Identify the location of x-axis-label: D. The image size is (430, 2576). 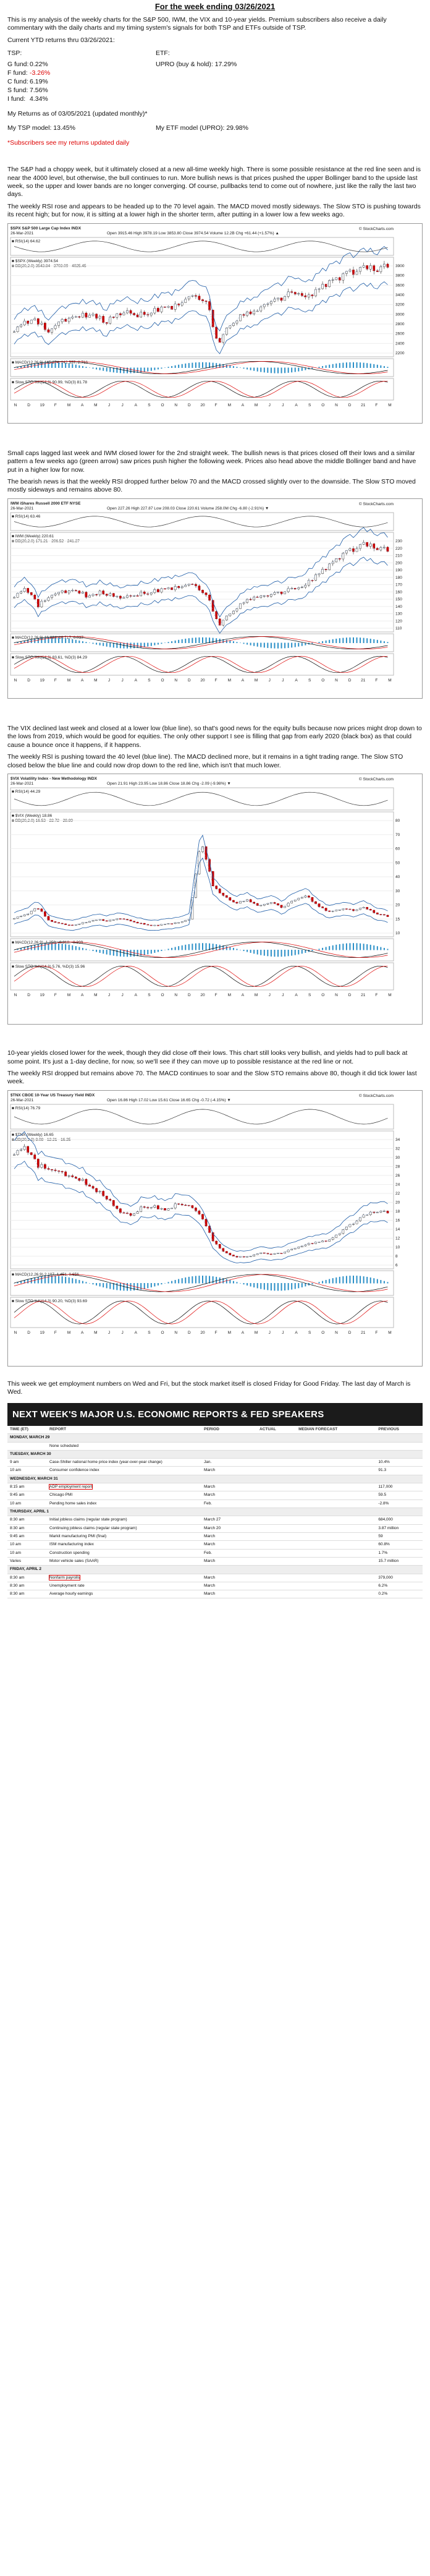
(29, 1333).